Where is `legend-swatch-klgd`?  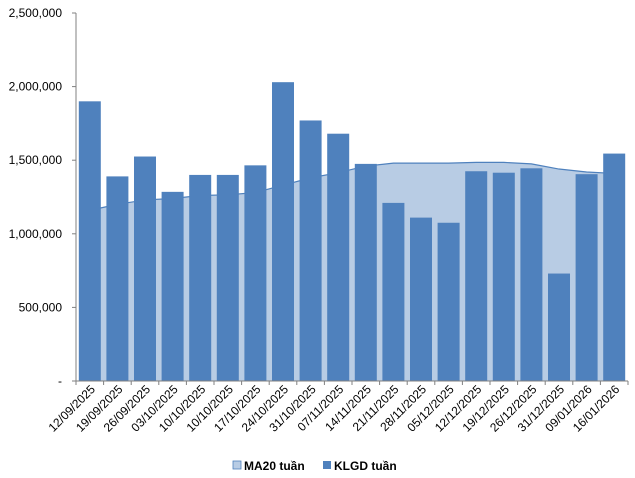 legend-swatch-klgd is located at coordinates (327, 465).